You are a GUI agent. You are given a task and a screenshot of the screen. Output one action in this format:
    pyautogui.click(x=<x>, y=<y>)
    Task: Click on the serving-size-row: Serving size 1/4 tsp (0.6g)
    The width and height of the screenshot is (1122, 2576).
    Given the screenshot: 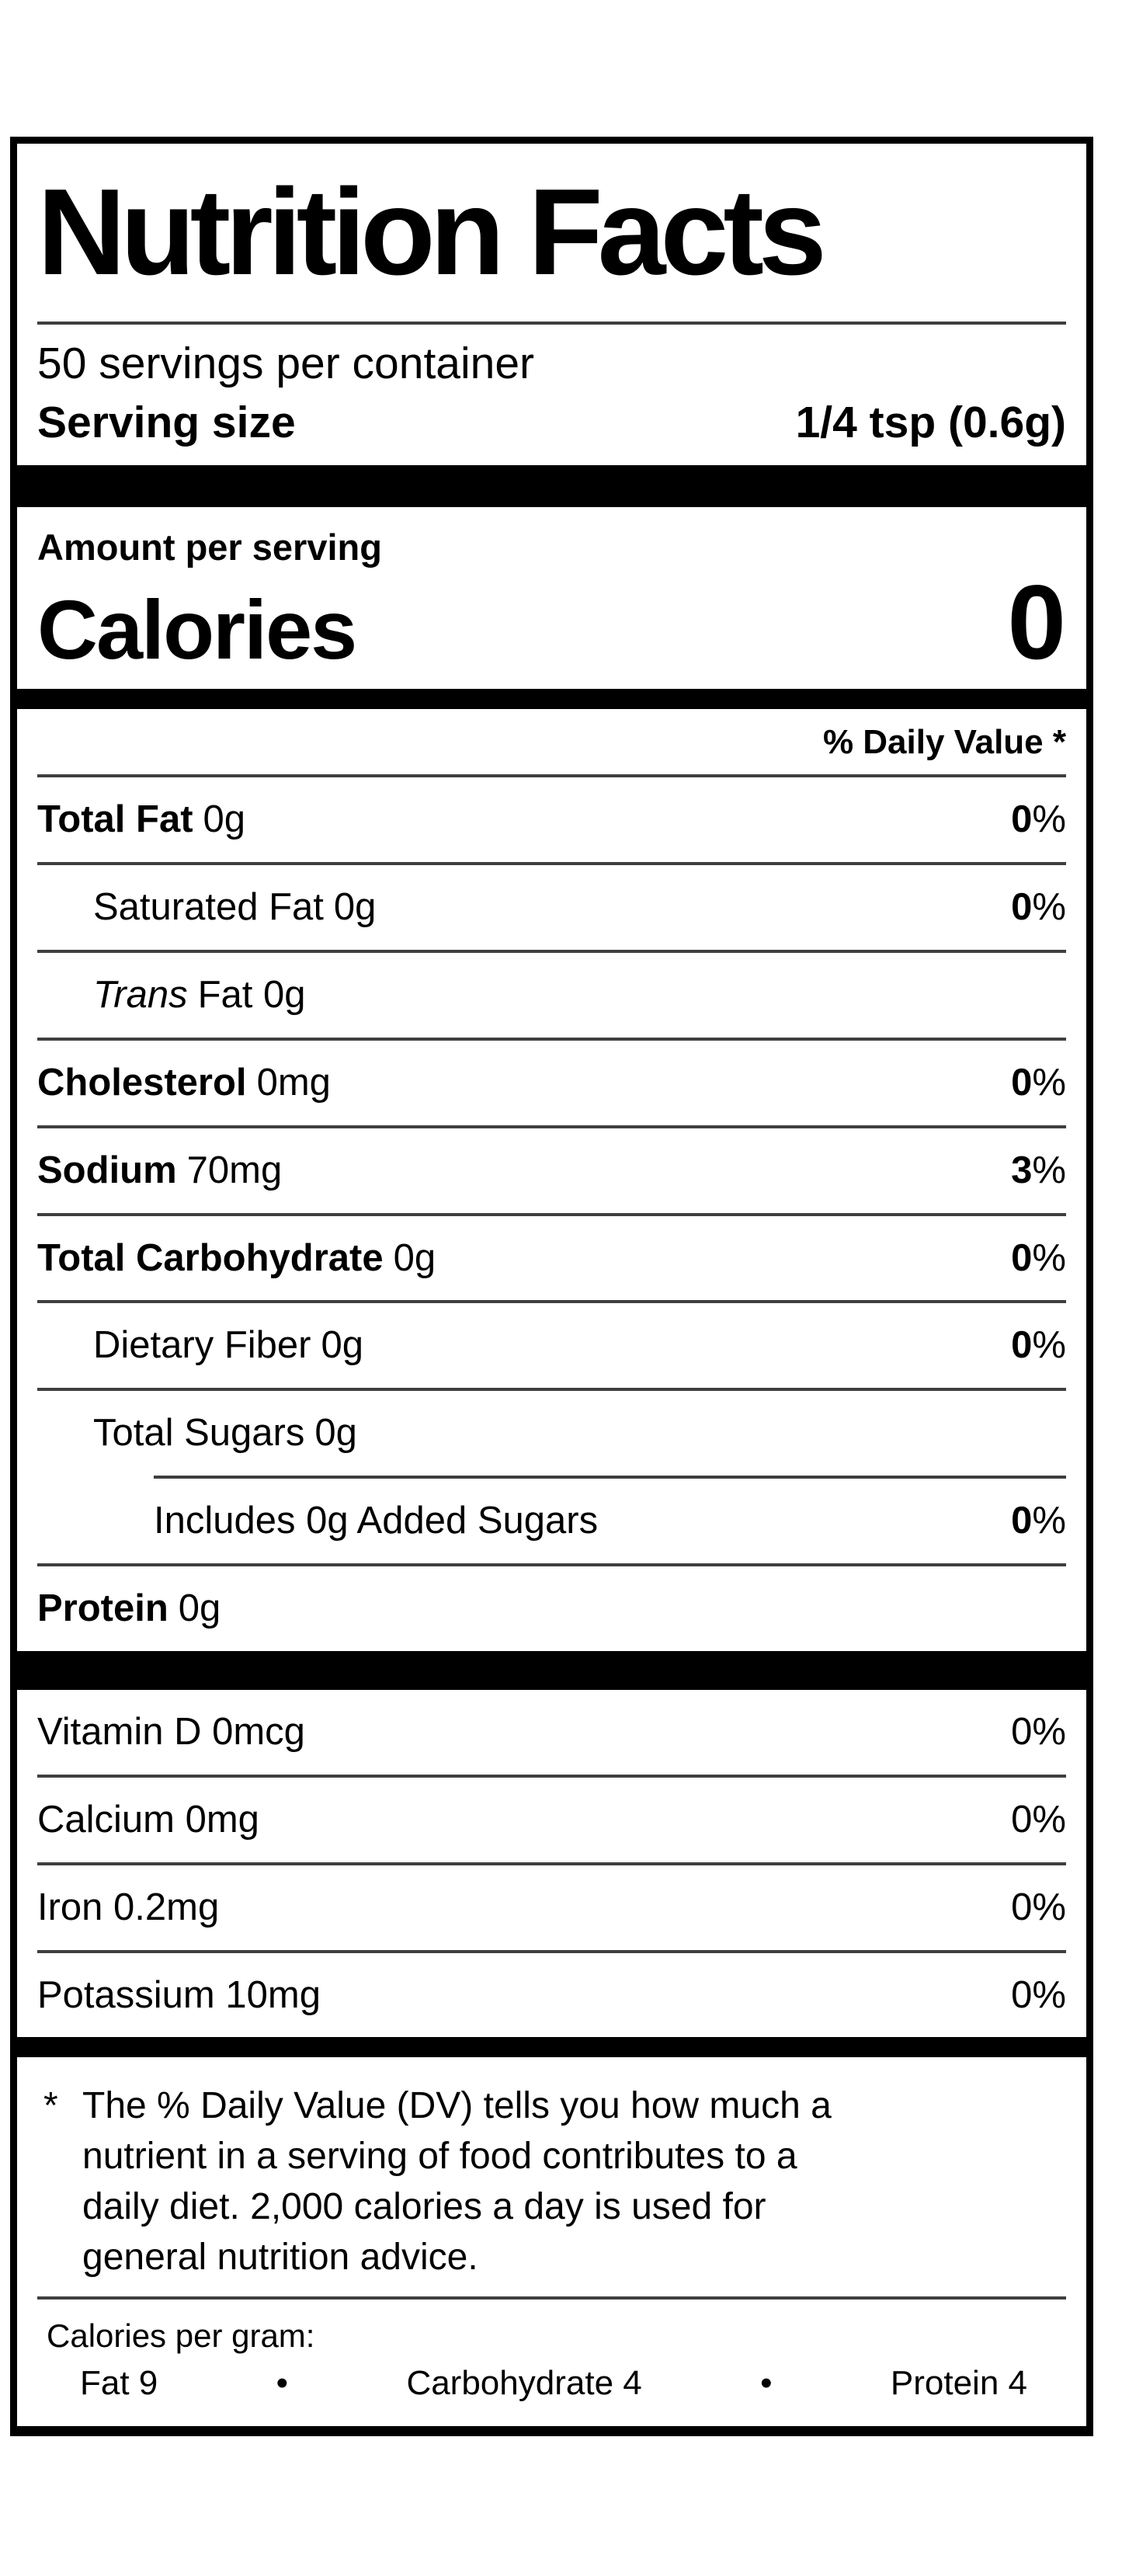 What is the action you would take?
    pyautogui.click(x=551, y=424)
    